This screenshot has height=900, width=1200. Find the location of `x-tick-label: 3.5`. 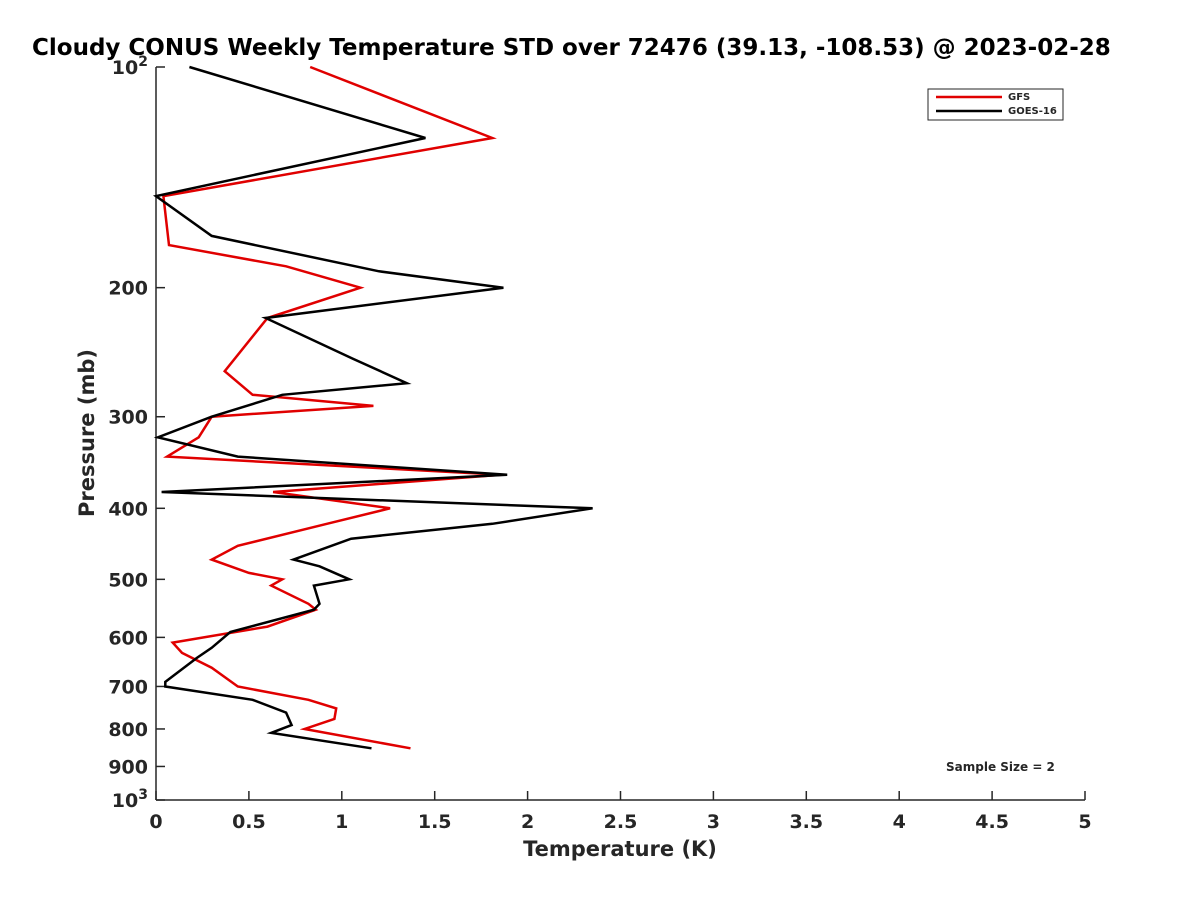

x-tick-label: 3.5 is located at coordinates (806, 822).